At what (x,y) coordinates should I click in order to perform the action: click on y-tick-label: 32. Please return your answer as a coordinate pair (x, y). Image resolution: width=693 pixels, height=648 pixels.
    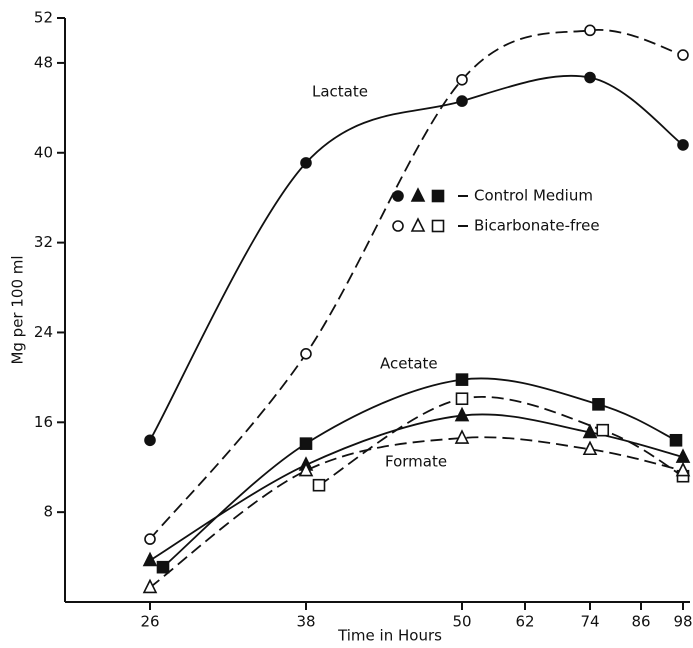
    Looking at the image, I should click on (43, 242).